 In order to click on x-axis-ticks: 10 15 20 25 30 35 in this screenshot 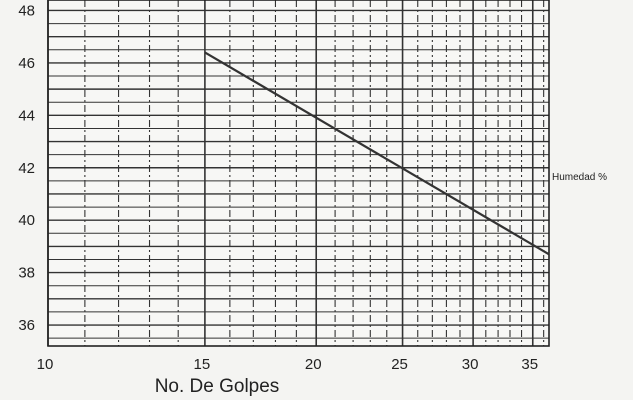, I will do `click(287, 364)`.